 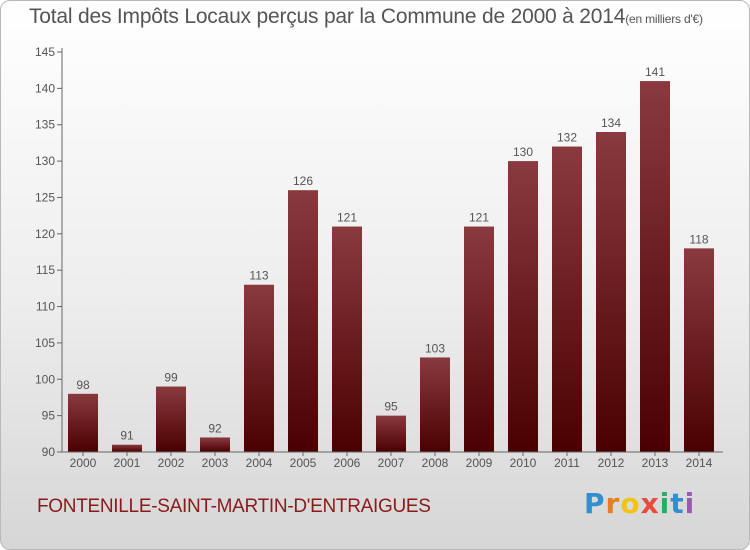 I want to click on x-tick-label: 2001, so click(x=127, y=463).